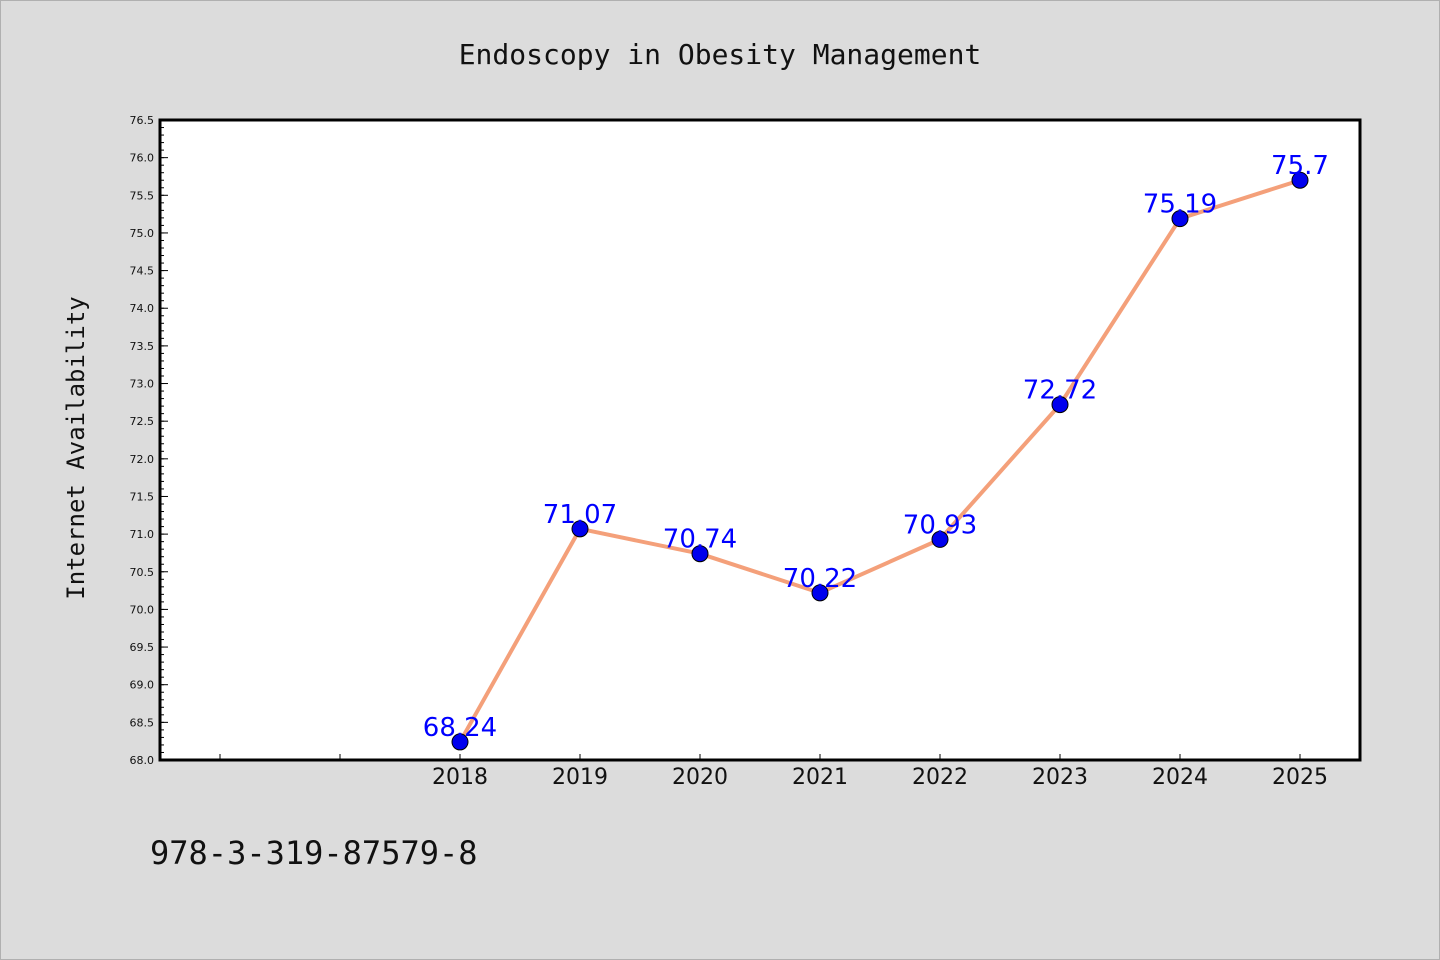 The image size is (1440, 960). I want to click on x-tick-label: 2018, so click(460, 777).